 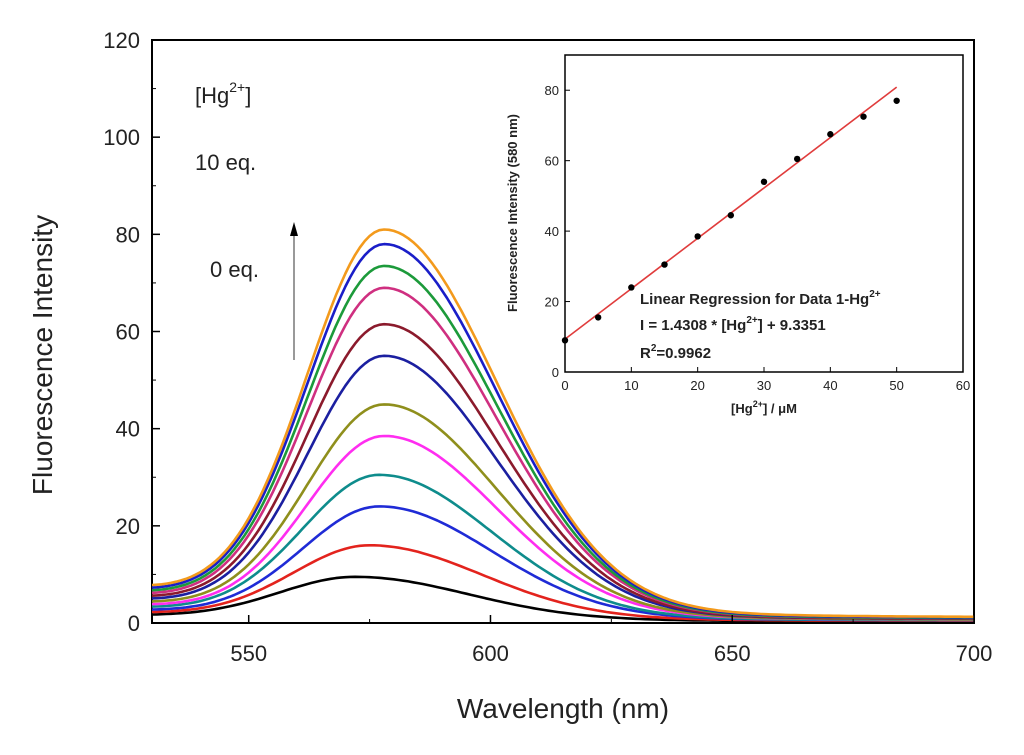 I want to click on legend-title: [Hg2+], so click(x=223, y=93).